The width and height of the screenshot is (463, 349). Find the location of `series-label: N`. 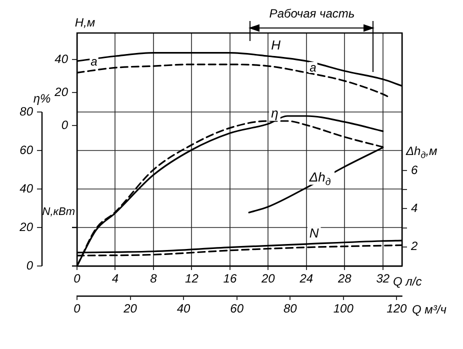

series-label: N is located at coordinates (314, 233).